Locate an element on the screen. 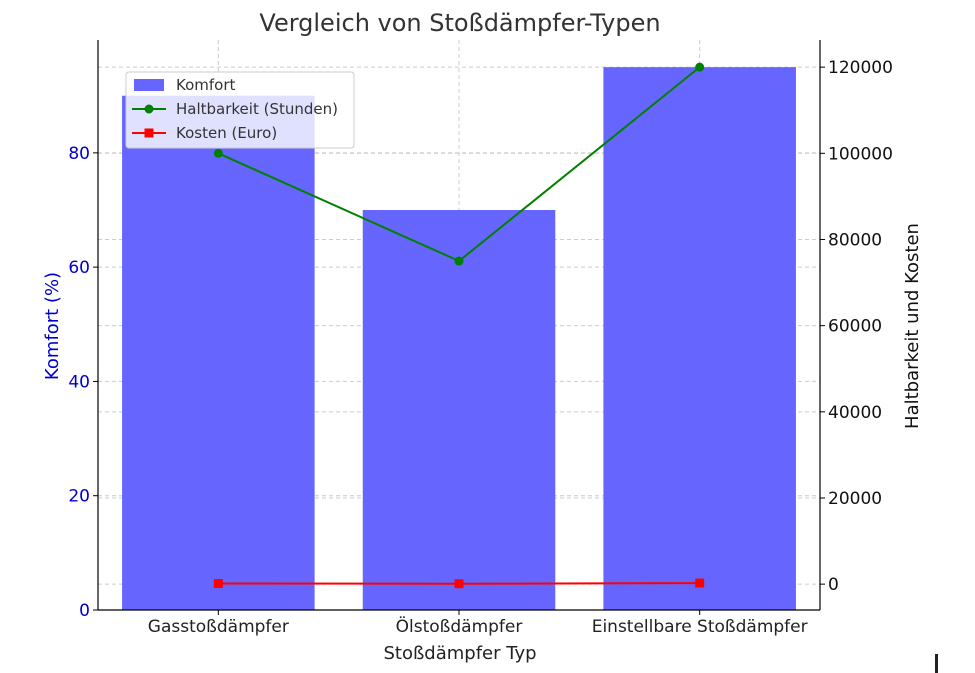 The image size is (975, 673). y-tick-label: 20 is located at coordinates (79, 497).